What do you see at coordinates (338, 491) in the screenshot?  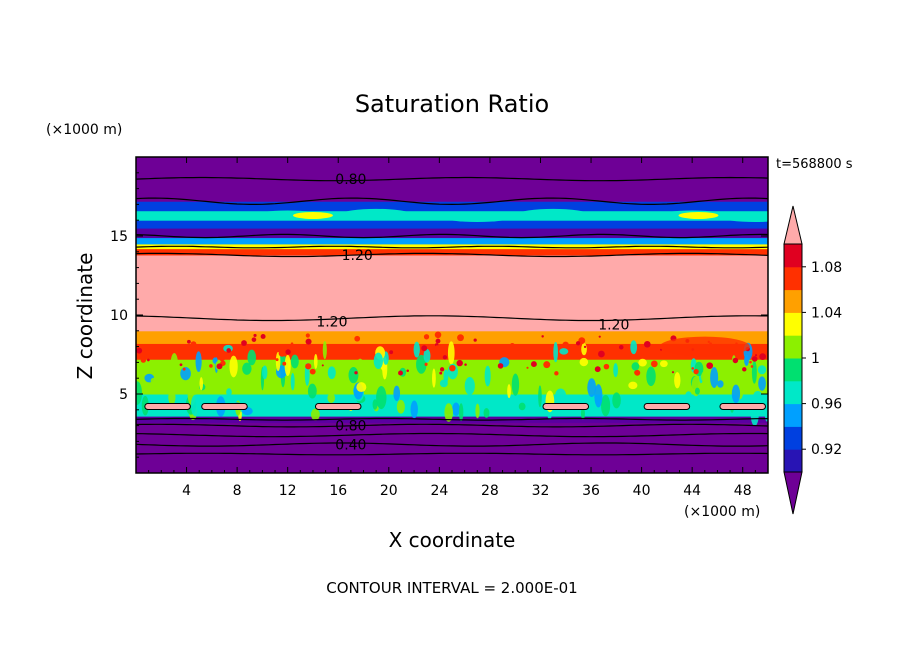 I see `x-tick-label: 16` at bounding box center [338, 491].